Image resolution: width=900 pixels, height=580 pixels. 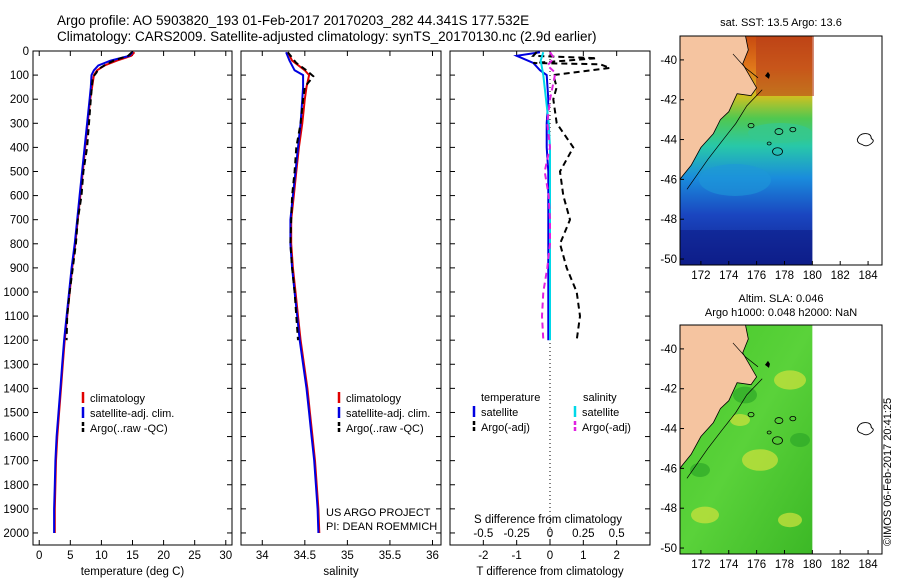 I want to click on top-x-tick-label: -0.5, so click(x=483, y=534).